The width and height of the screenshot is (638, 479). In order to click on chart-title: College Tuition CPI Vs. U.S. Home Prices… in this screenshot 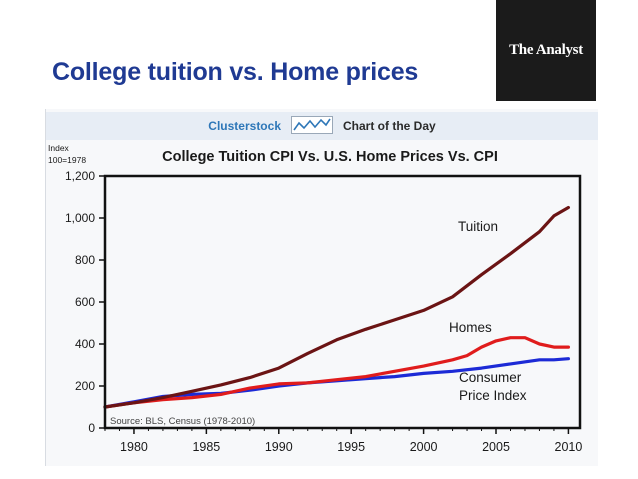, I will do `click(330, 157)`.